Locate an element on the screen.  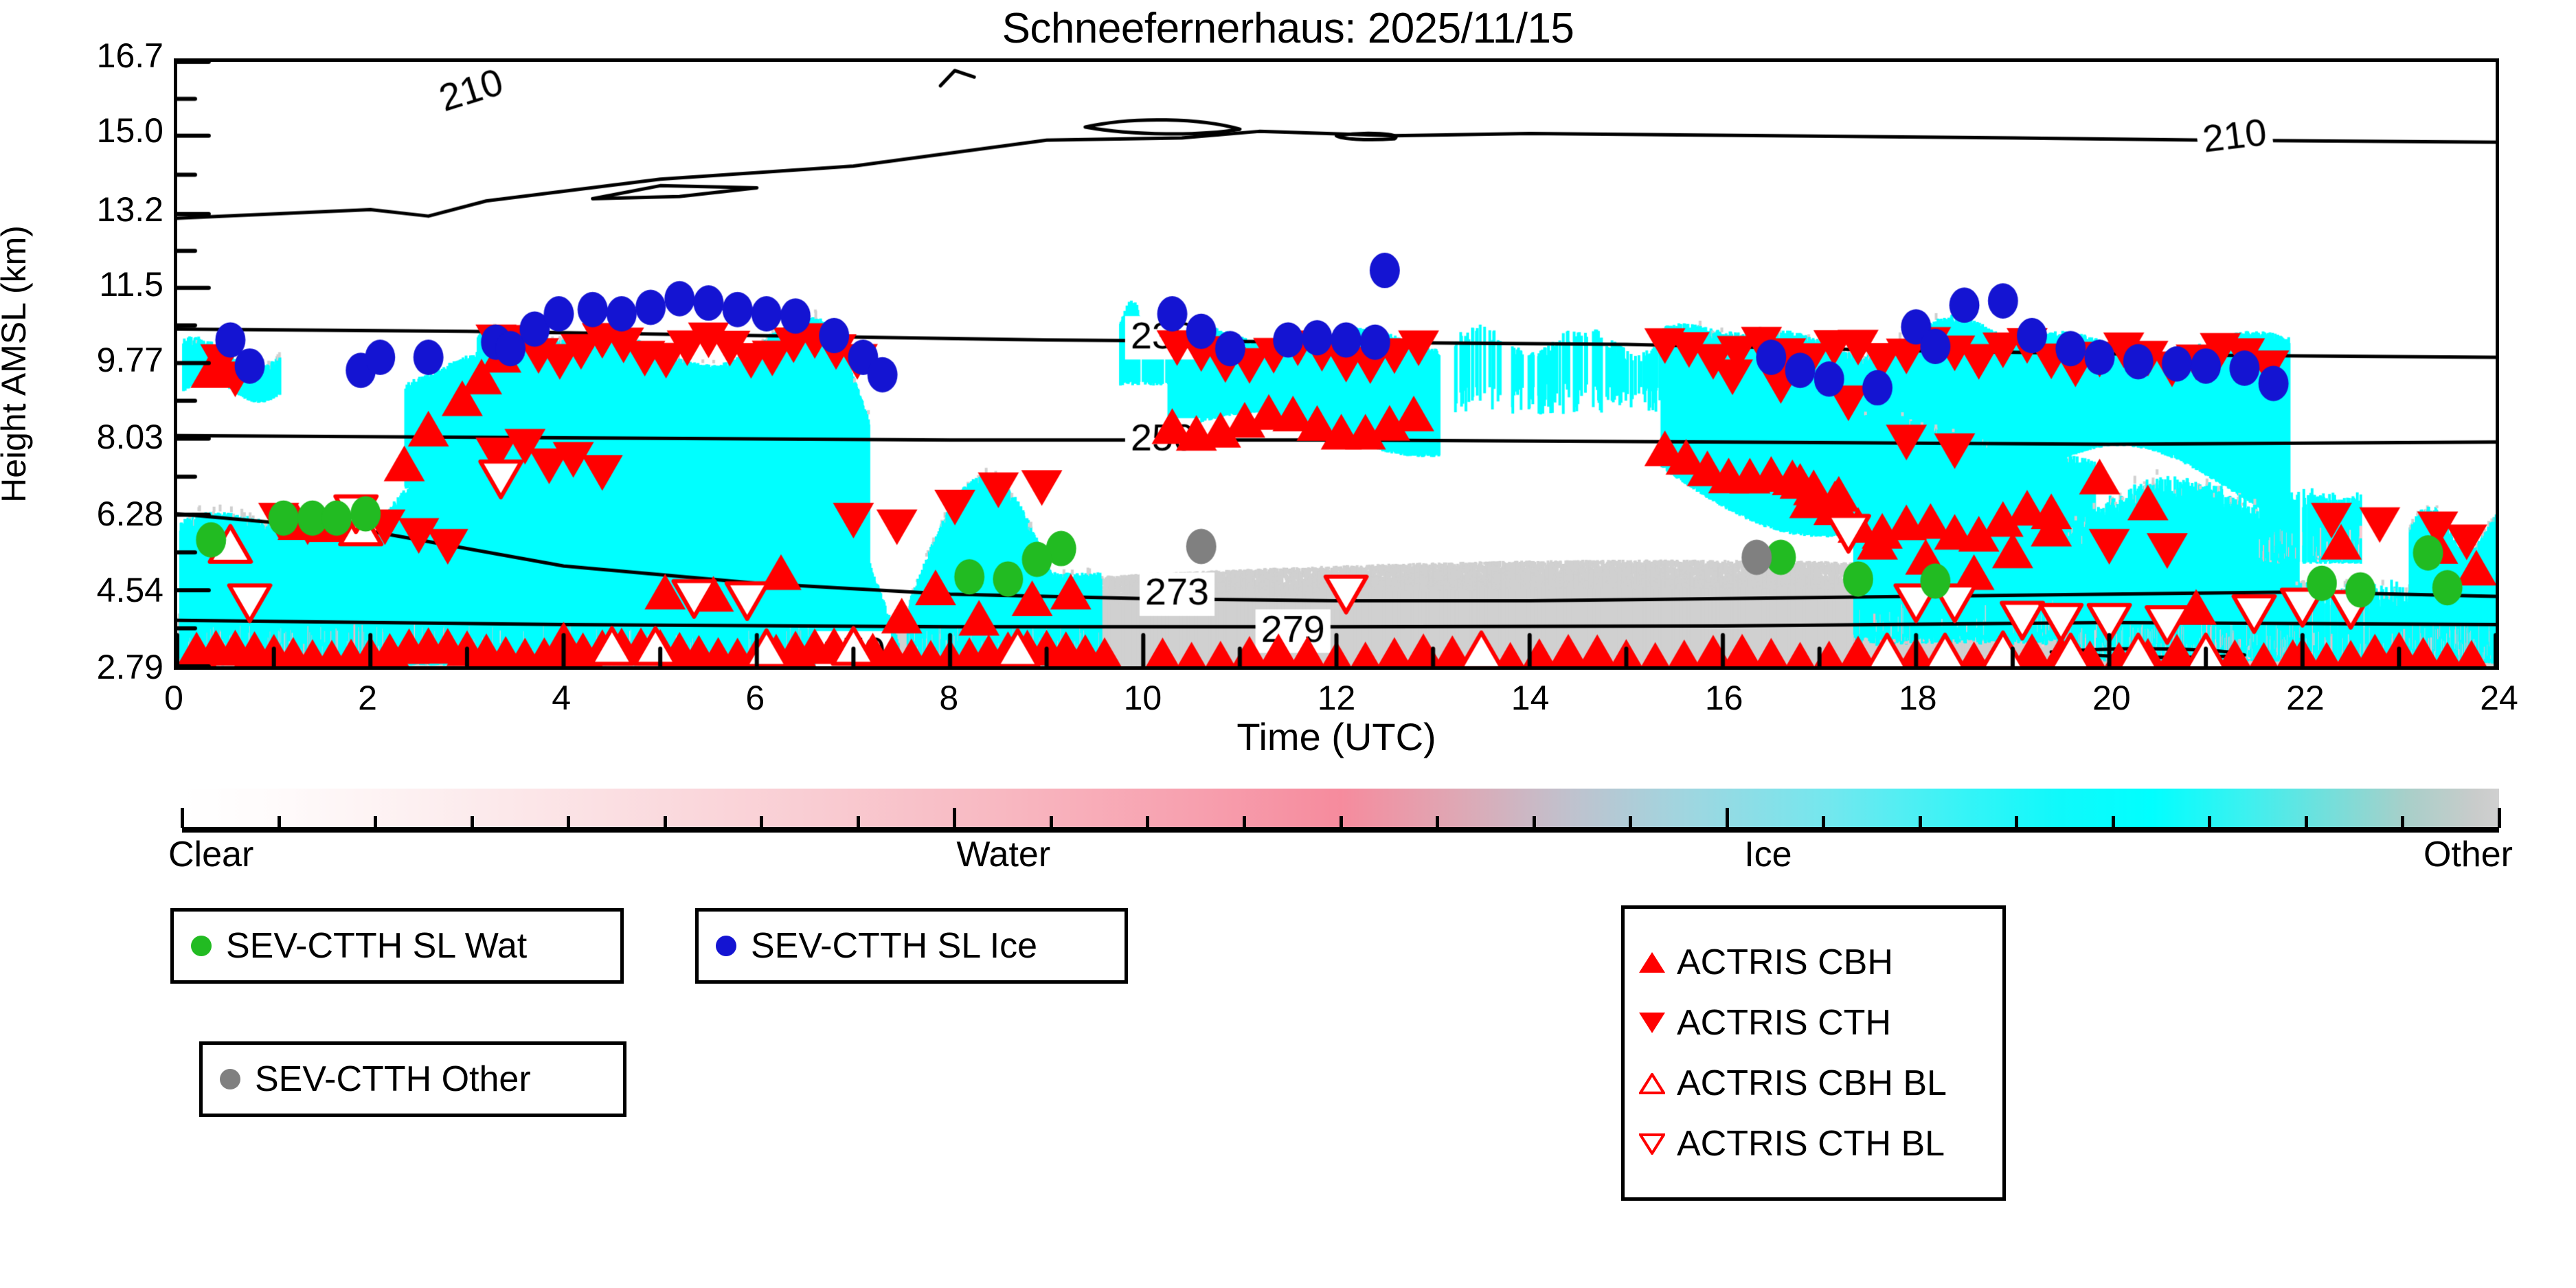
legend-label: ACTRIS CTH BL is located at coordinates (1811, 1144).